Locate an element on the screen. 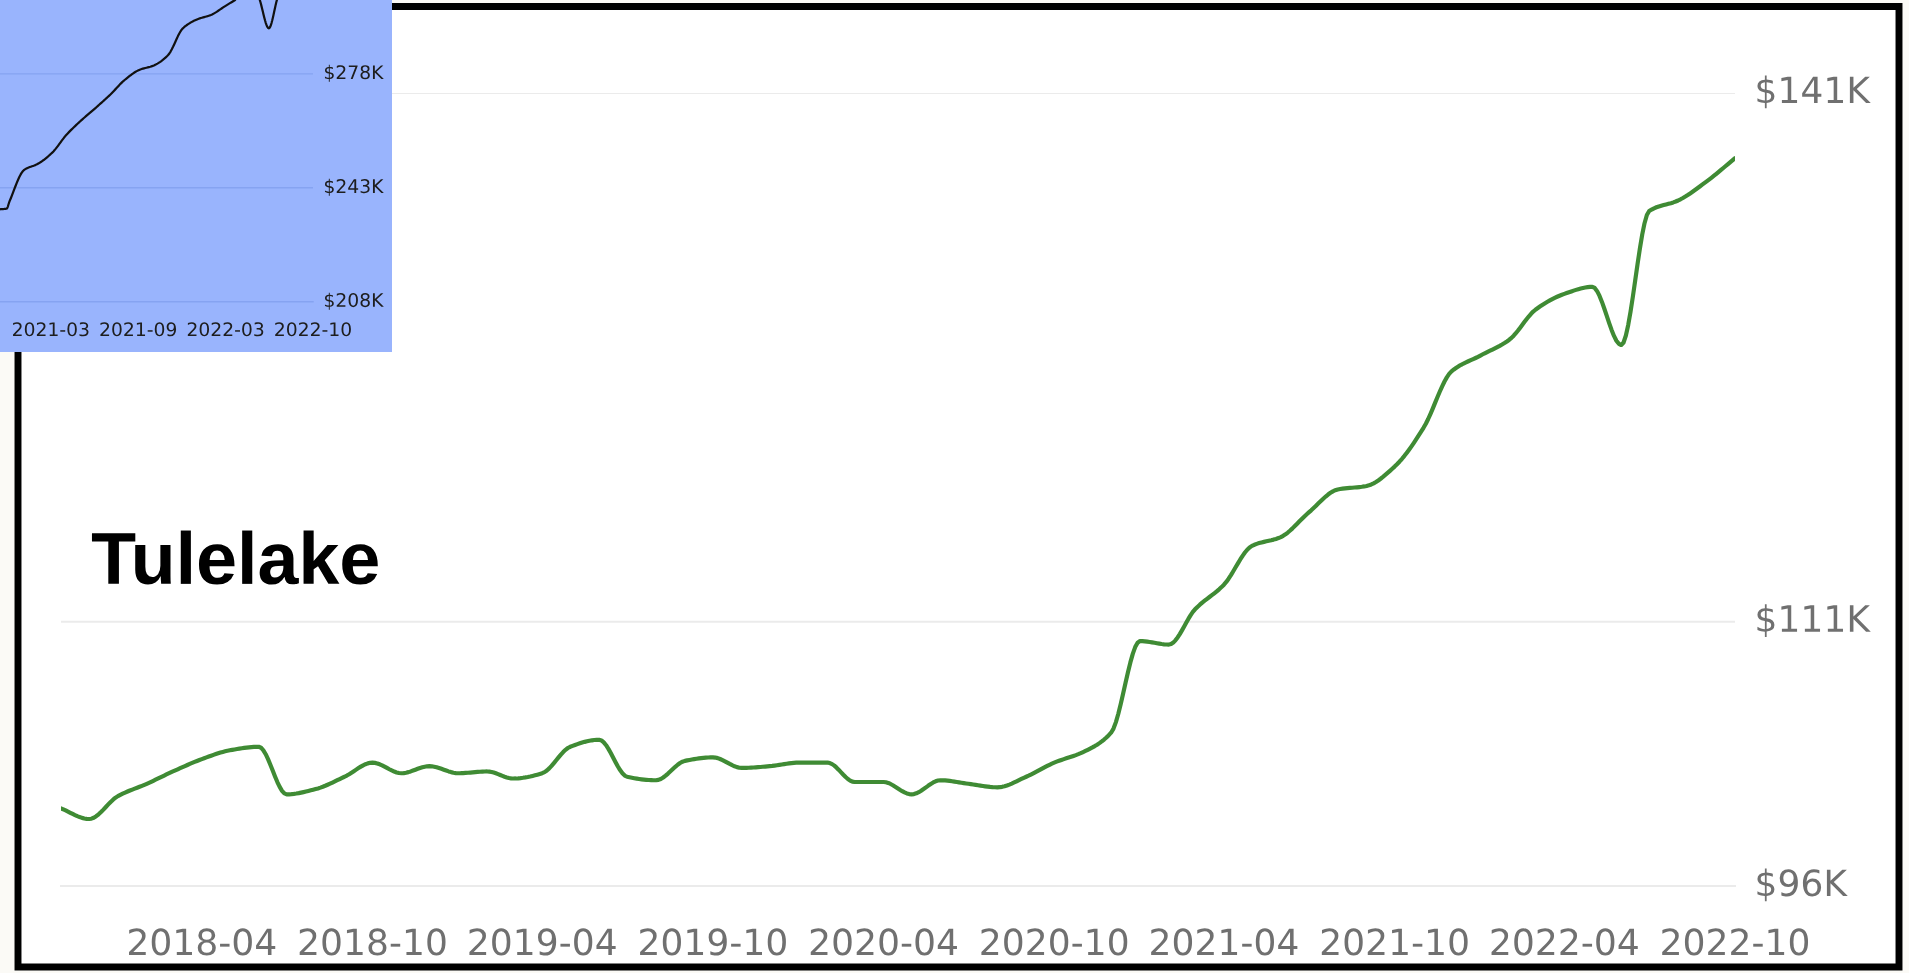 The height and width of the screenshot is (973, 1909). x-tick-label: 2019-10 is located at coordinates (713, 942).